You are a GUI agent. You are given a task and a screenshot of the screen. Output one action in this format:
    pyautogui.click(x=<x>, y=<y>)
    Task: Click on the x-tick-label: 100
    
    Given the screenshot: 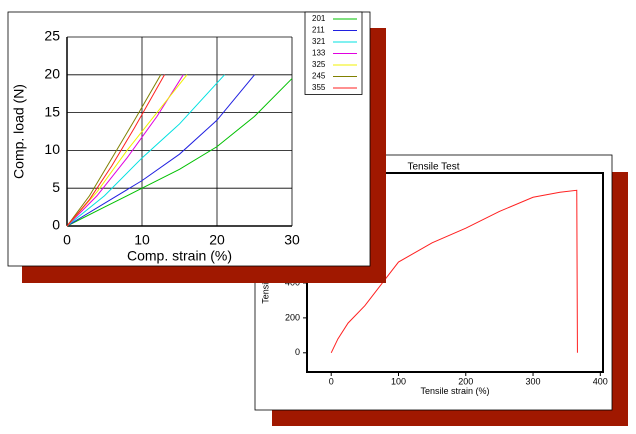 What is the action you would take?
    pyautogui.click(x=398, y=381)
    